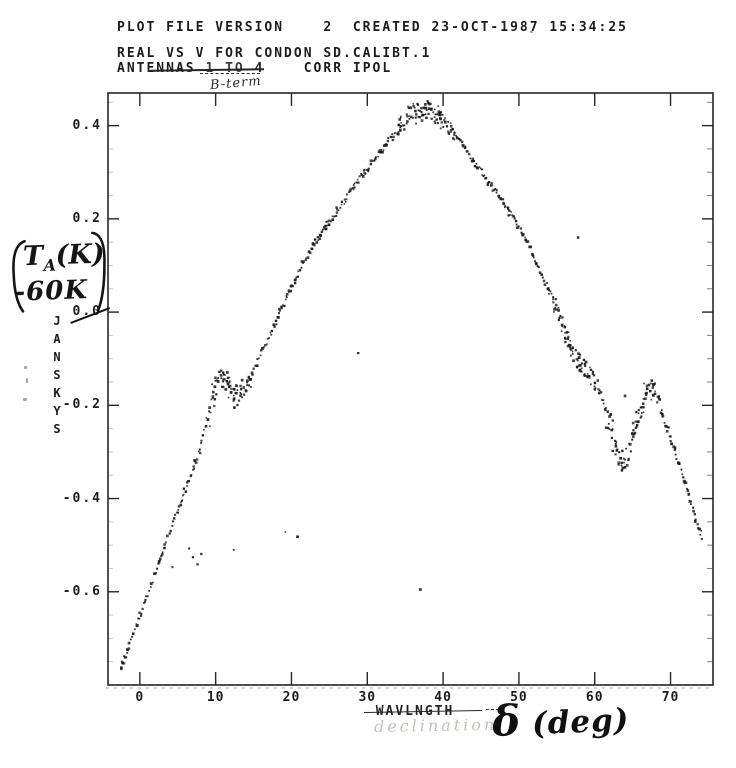 This screenshot has width=736, height=768. What do you see at coordinates (87, 125) in the screenshot?
I see `y-tick-label: 0.4` at bounding box center [87, 125].